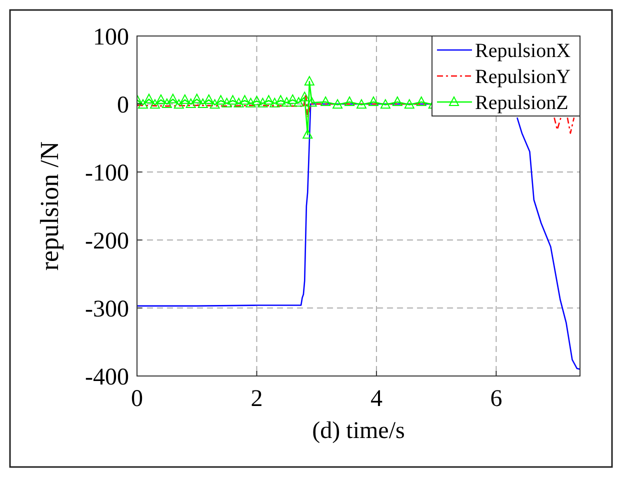 The width and height of the screenshot is (622, 477). I want to click on y-axis-title: repulsion /N, so click(49, 206).